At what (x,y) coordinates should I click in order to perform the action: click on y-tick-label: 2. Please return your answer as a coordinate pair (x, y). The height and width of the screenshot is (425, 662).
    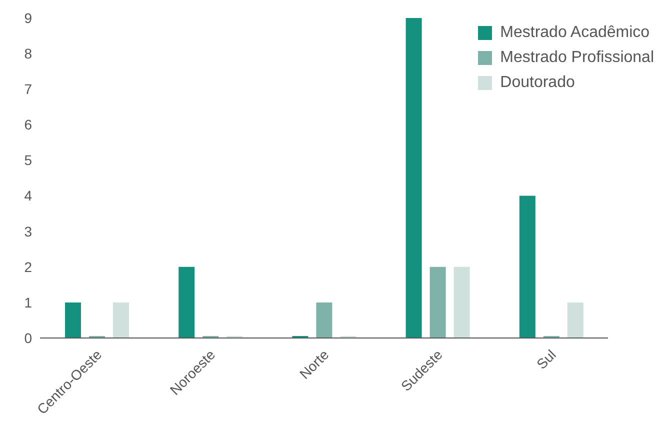
    Looking at the image, I should click on (28, 266).